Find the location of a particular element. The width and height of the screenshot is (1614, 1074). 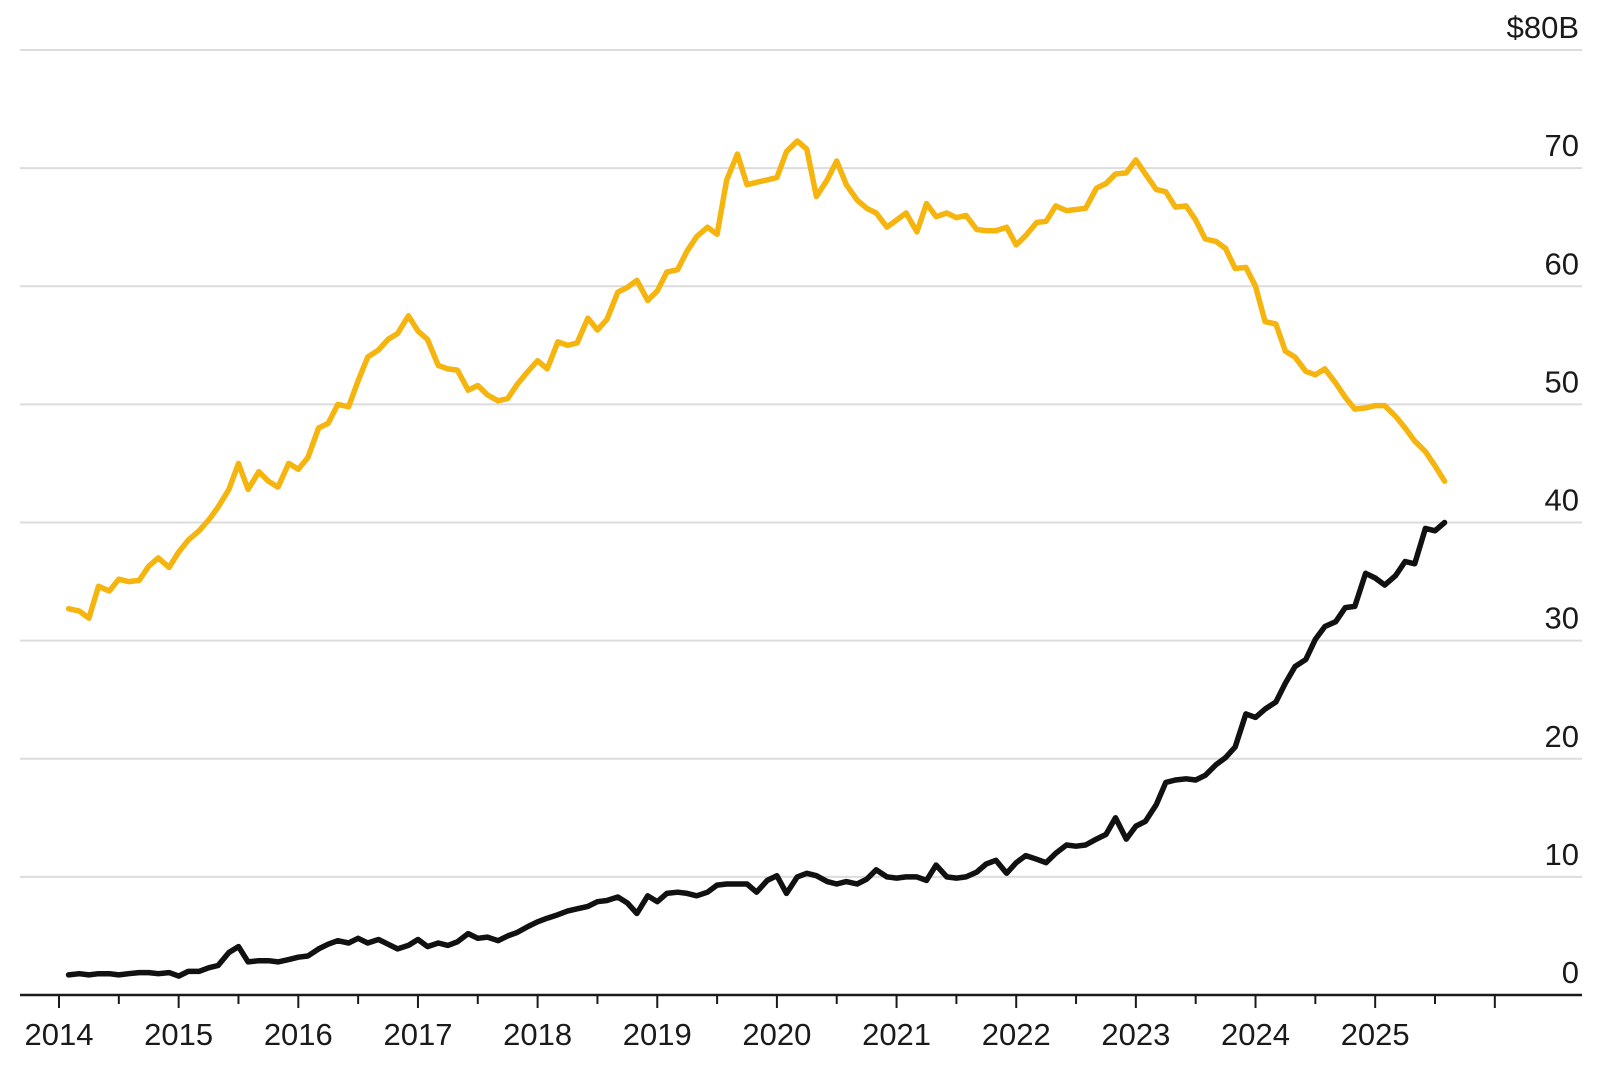

x-axis is located at coordinates (801, 1000).